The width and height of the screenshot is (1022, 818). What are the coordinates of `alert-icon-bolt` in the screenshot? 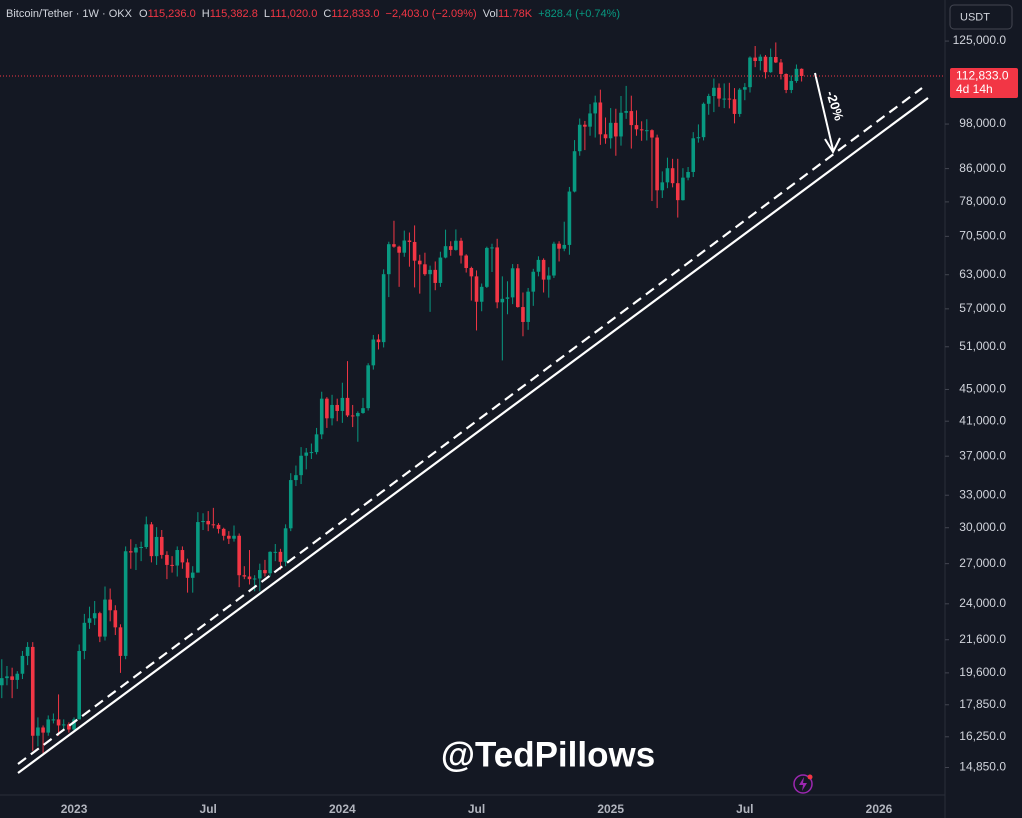 It's located at (803, 784).